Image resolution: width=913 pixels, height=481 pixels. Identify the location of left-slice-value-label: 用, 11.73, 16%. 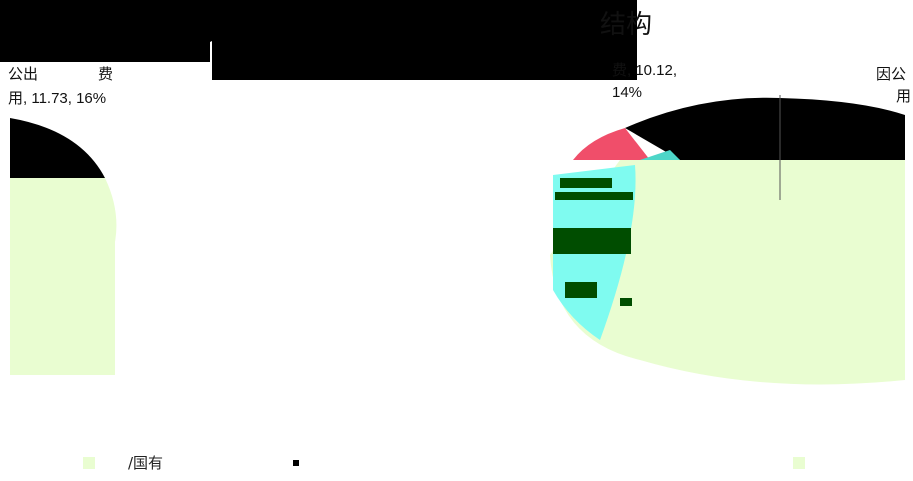
(57, 98).